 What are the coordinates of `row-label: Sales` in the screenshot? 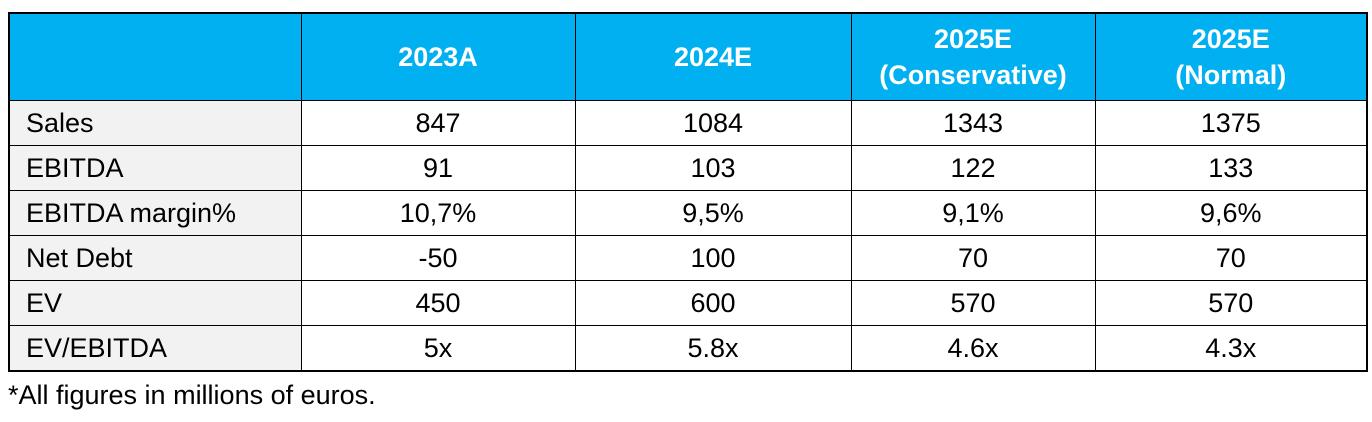 It's located at (155, 123).